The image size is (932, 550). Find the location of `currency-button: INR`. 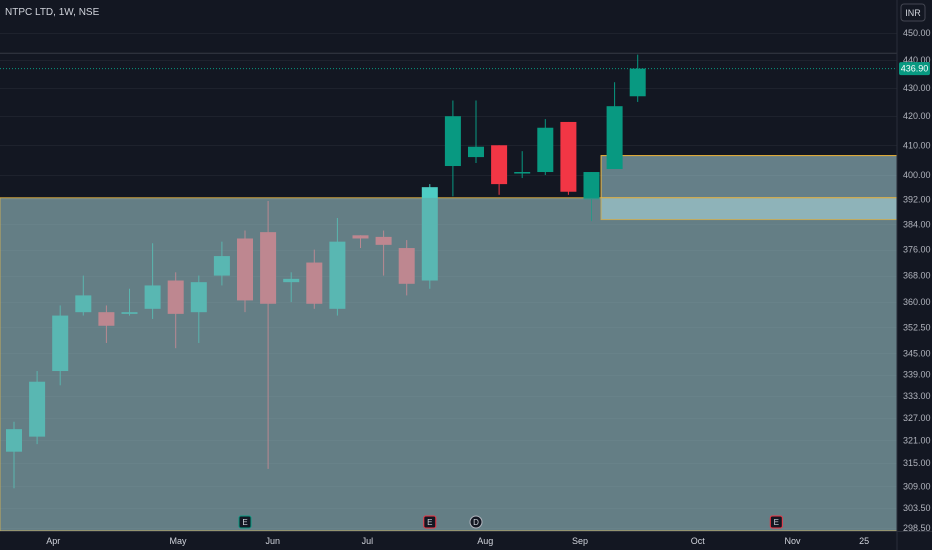

currency-button: INR is located at coordinates (913, 12).